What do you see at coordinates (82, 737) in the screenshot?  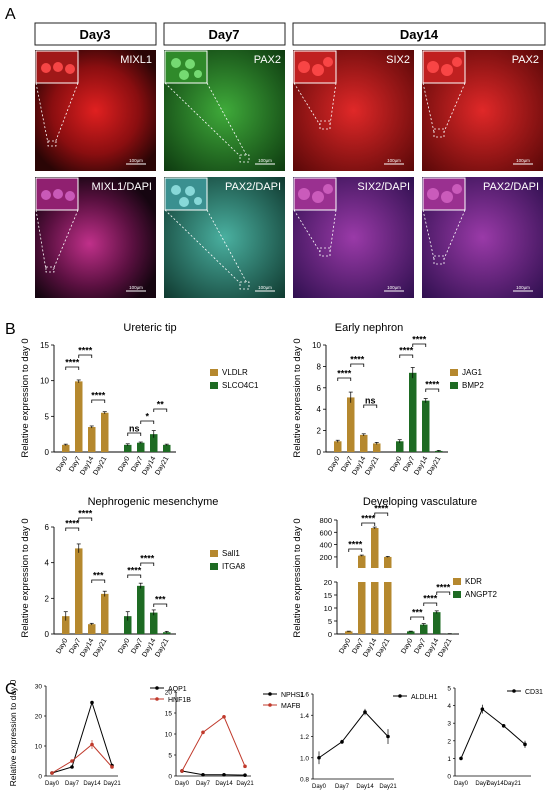 I see `series-line` at bounding box center [82, 737].